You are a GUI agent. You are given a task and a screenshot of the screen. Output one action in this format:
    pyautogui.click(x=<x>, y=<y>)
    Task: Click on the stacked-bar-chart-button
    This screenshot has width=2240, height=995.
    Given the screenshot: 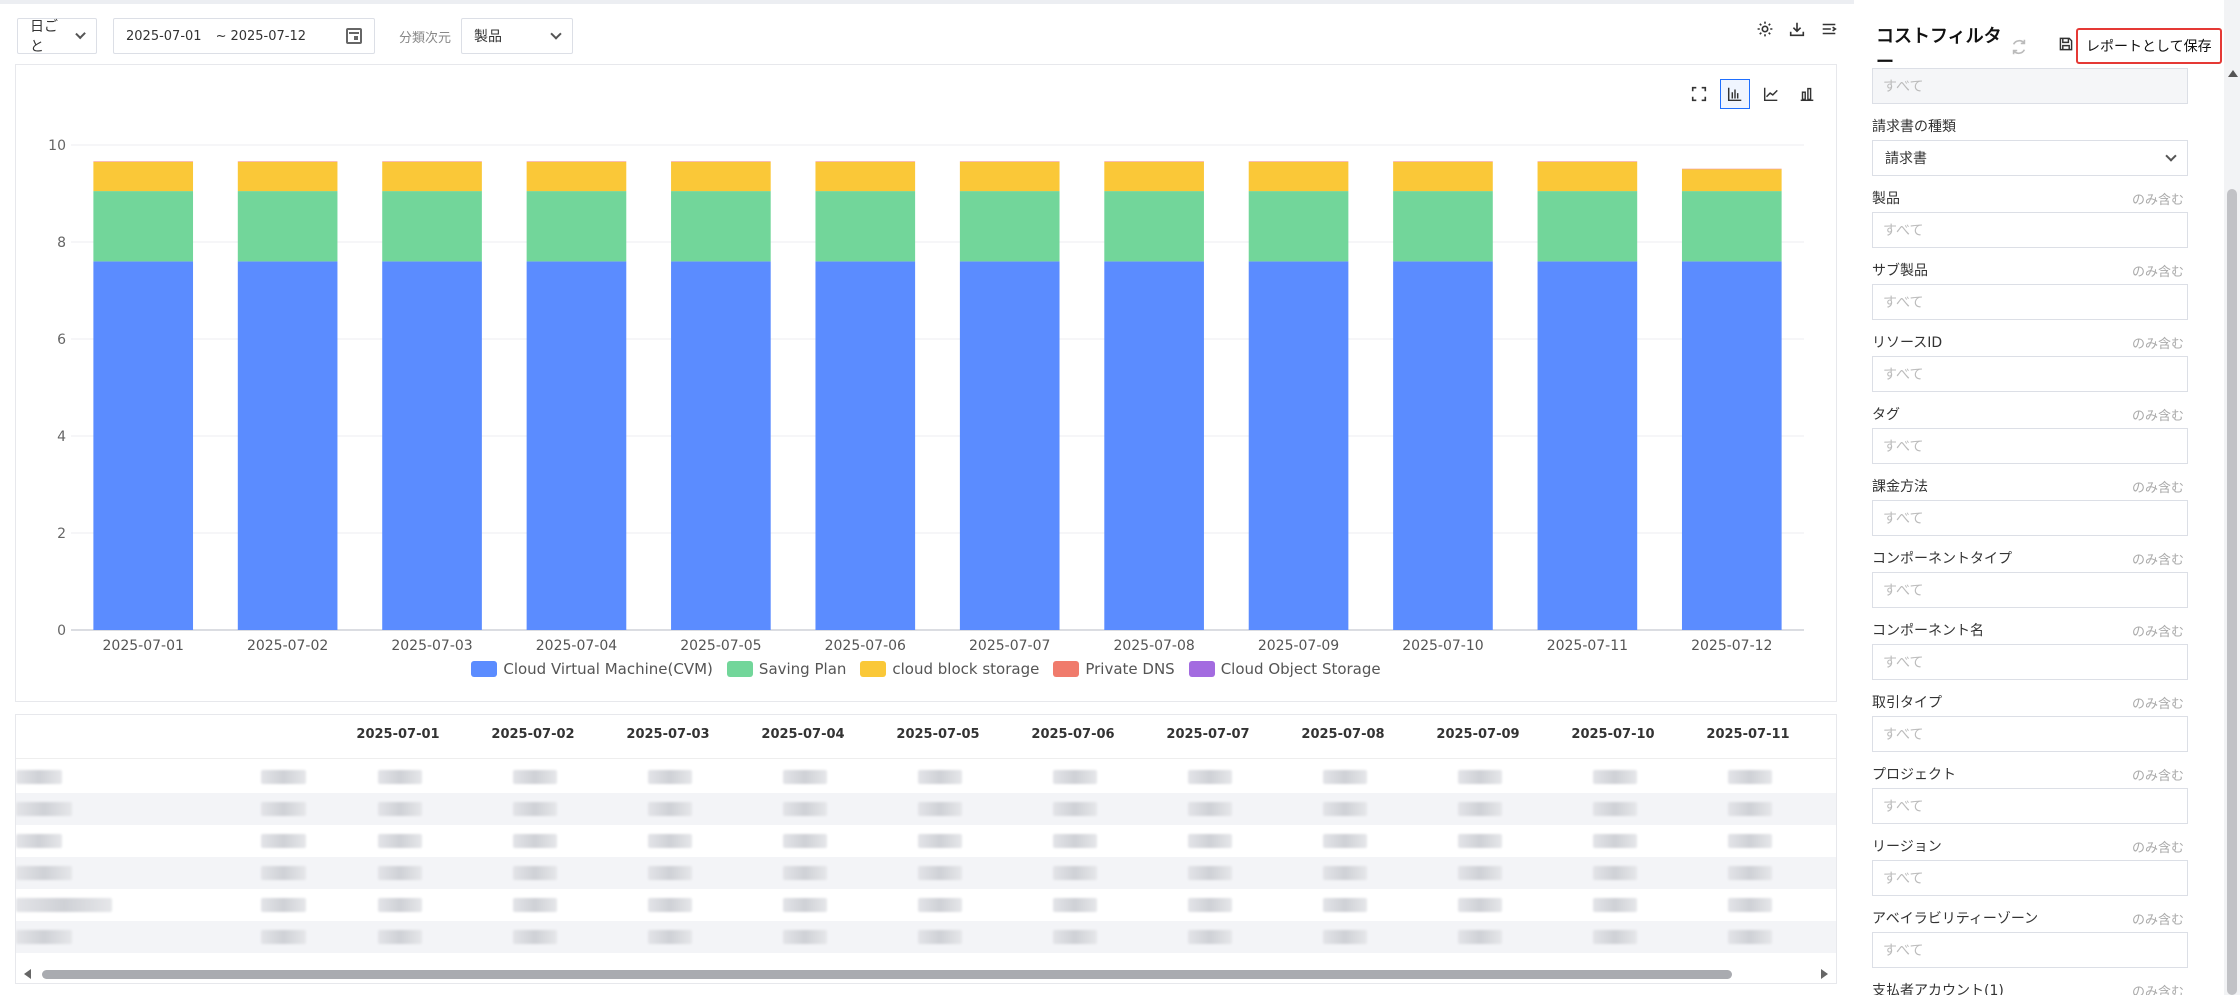 What is the action you would take?
    pyautogui.click(x=1735, y=94)
    